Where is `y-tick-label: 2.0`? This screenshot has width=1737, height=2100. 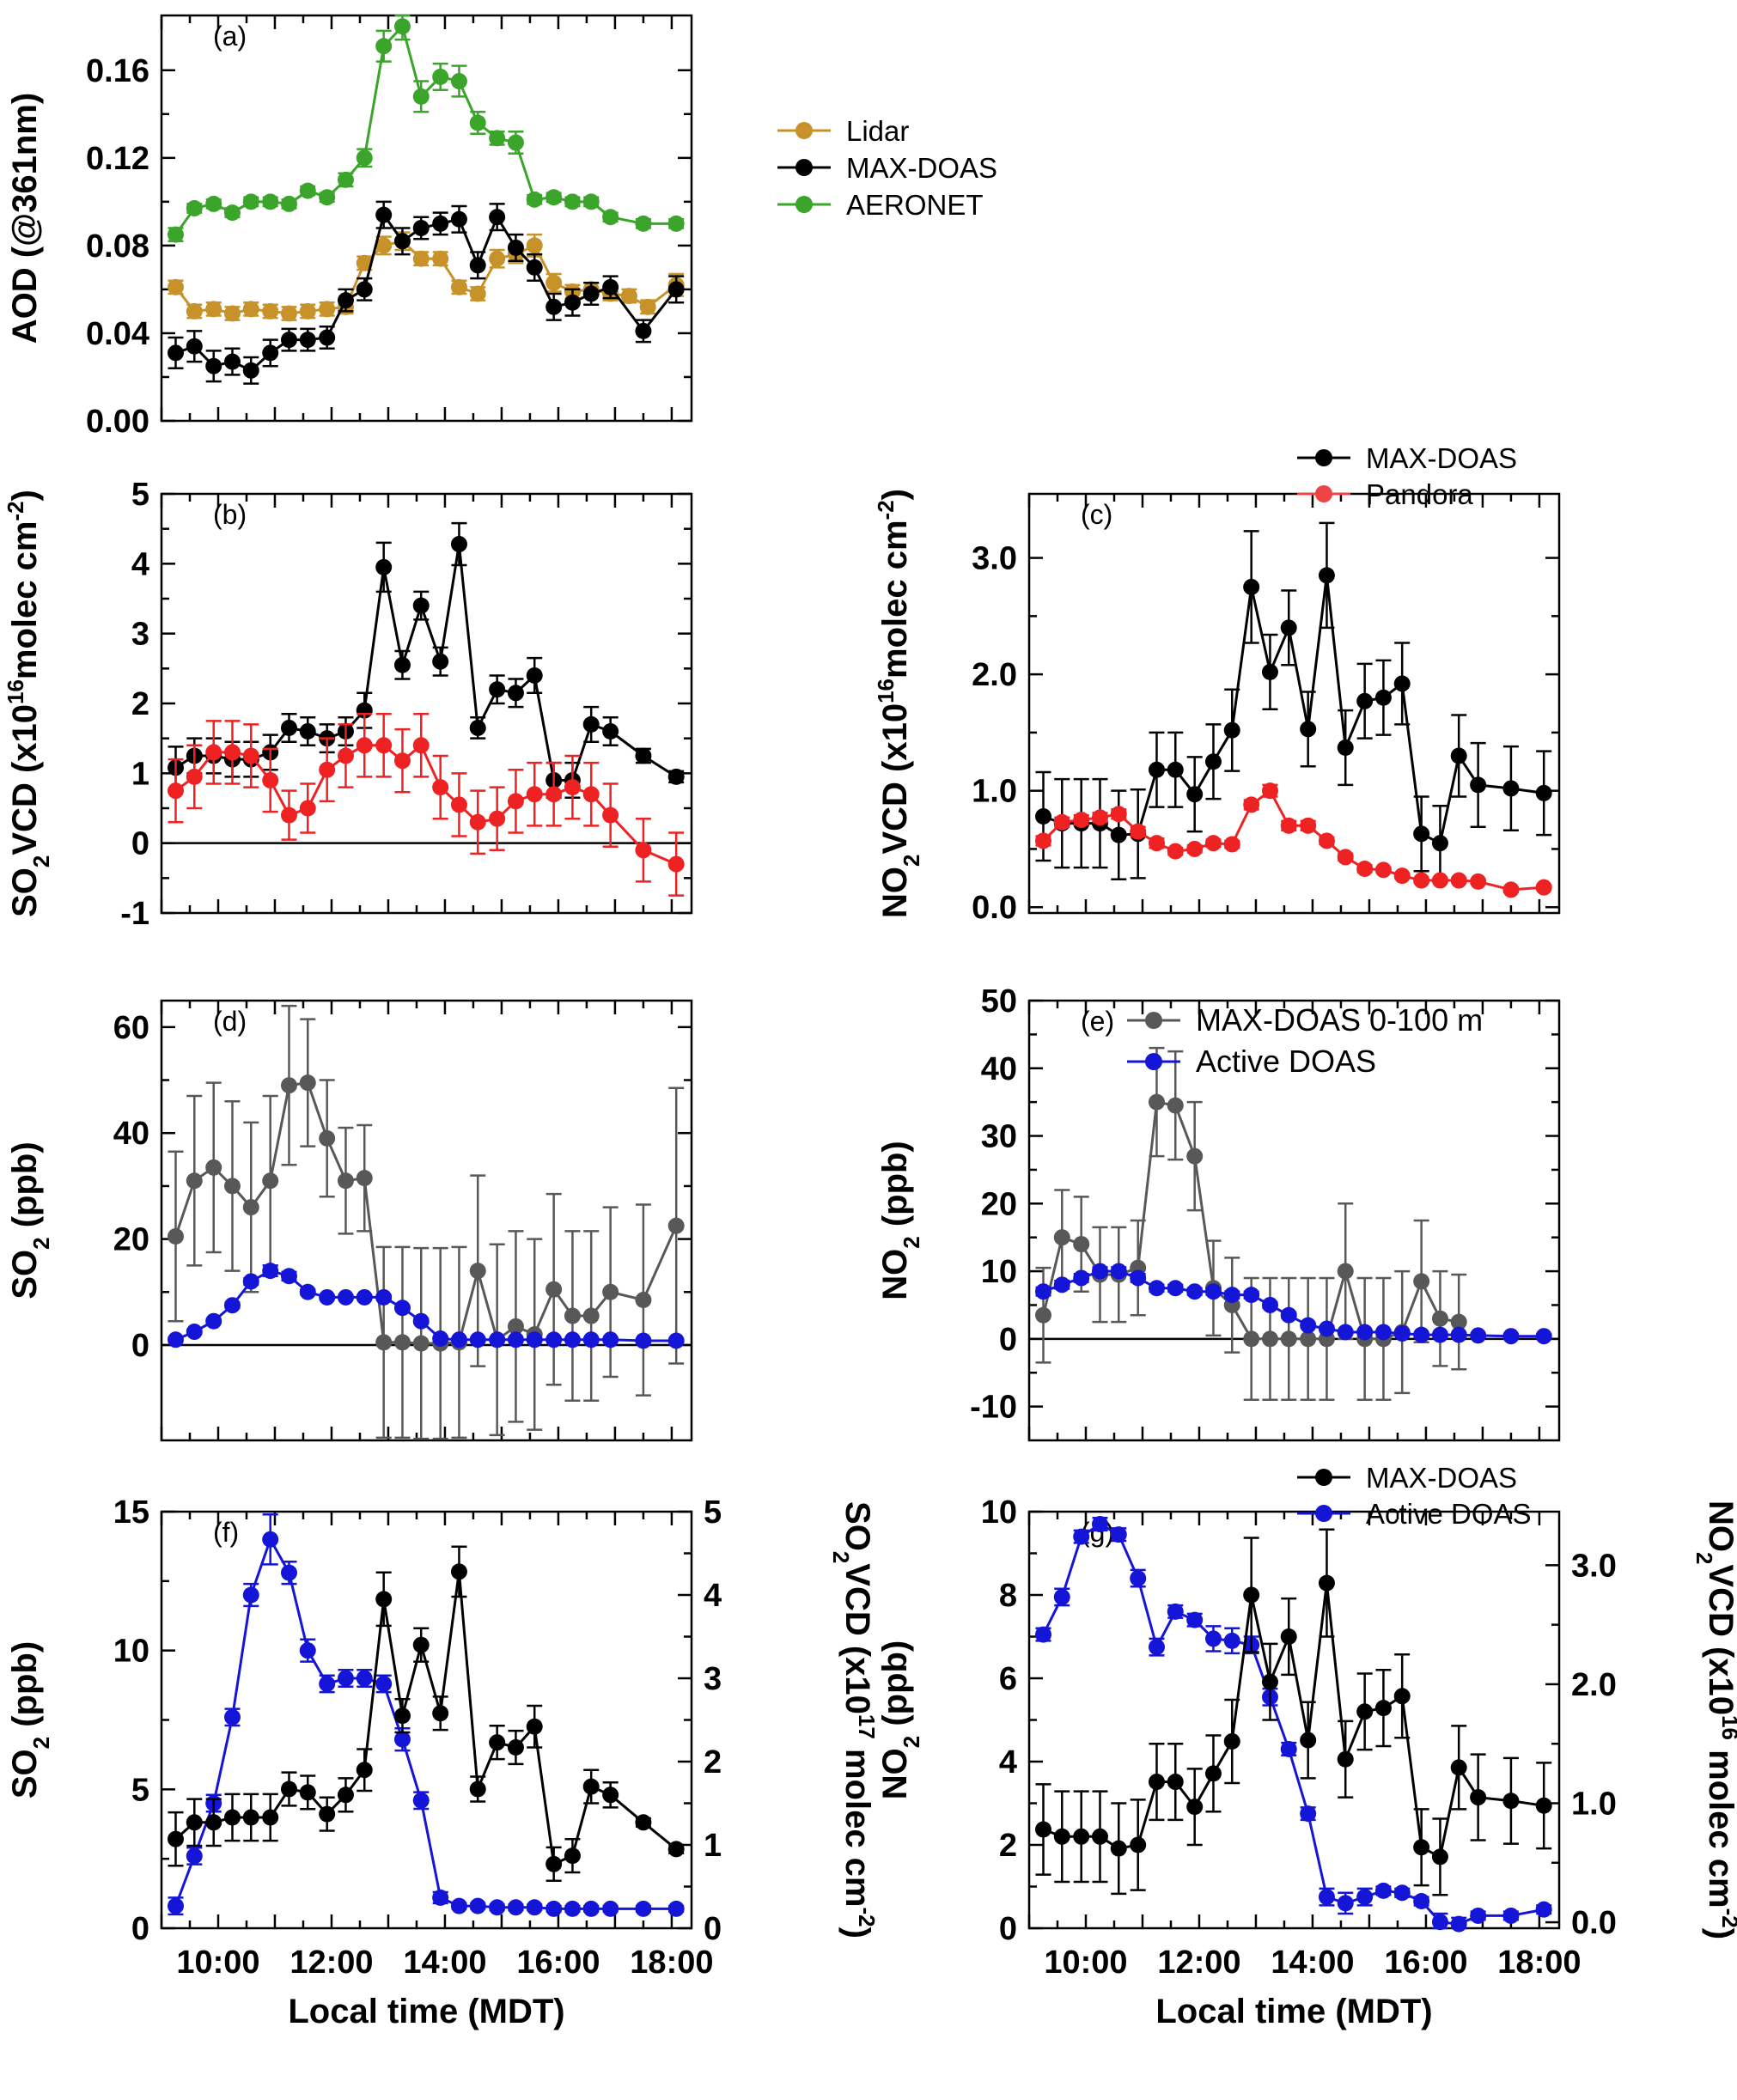
y-tick-label: 2.0 is located at coordinates (994, 675).